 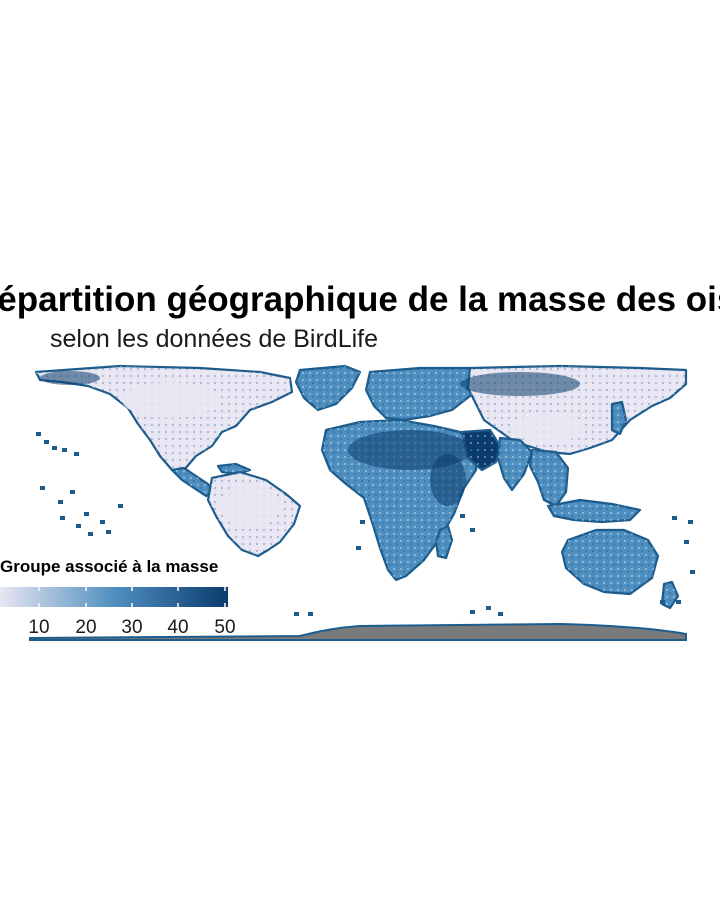 What do you see at coordinates (250, 506) in the screenshot?
I see `amazon-light-zone` at bounding box center [250, 506].